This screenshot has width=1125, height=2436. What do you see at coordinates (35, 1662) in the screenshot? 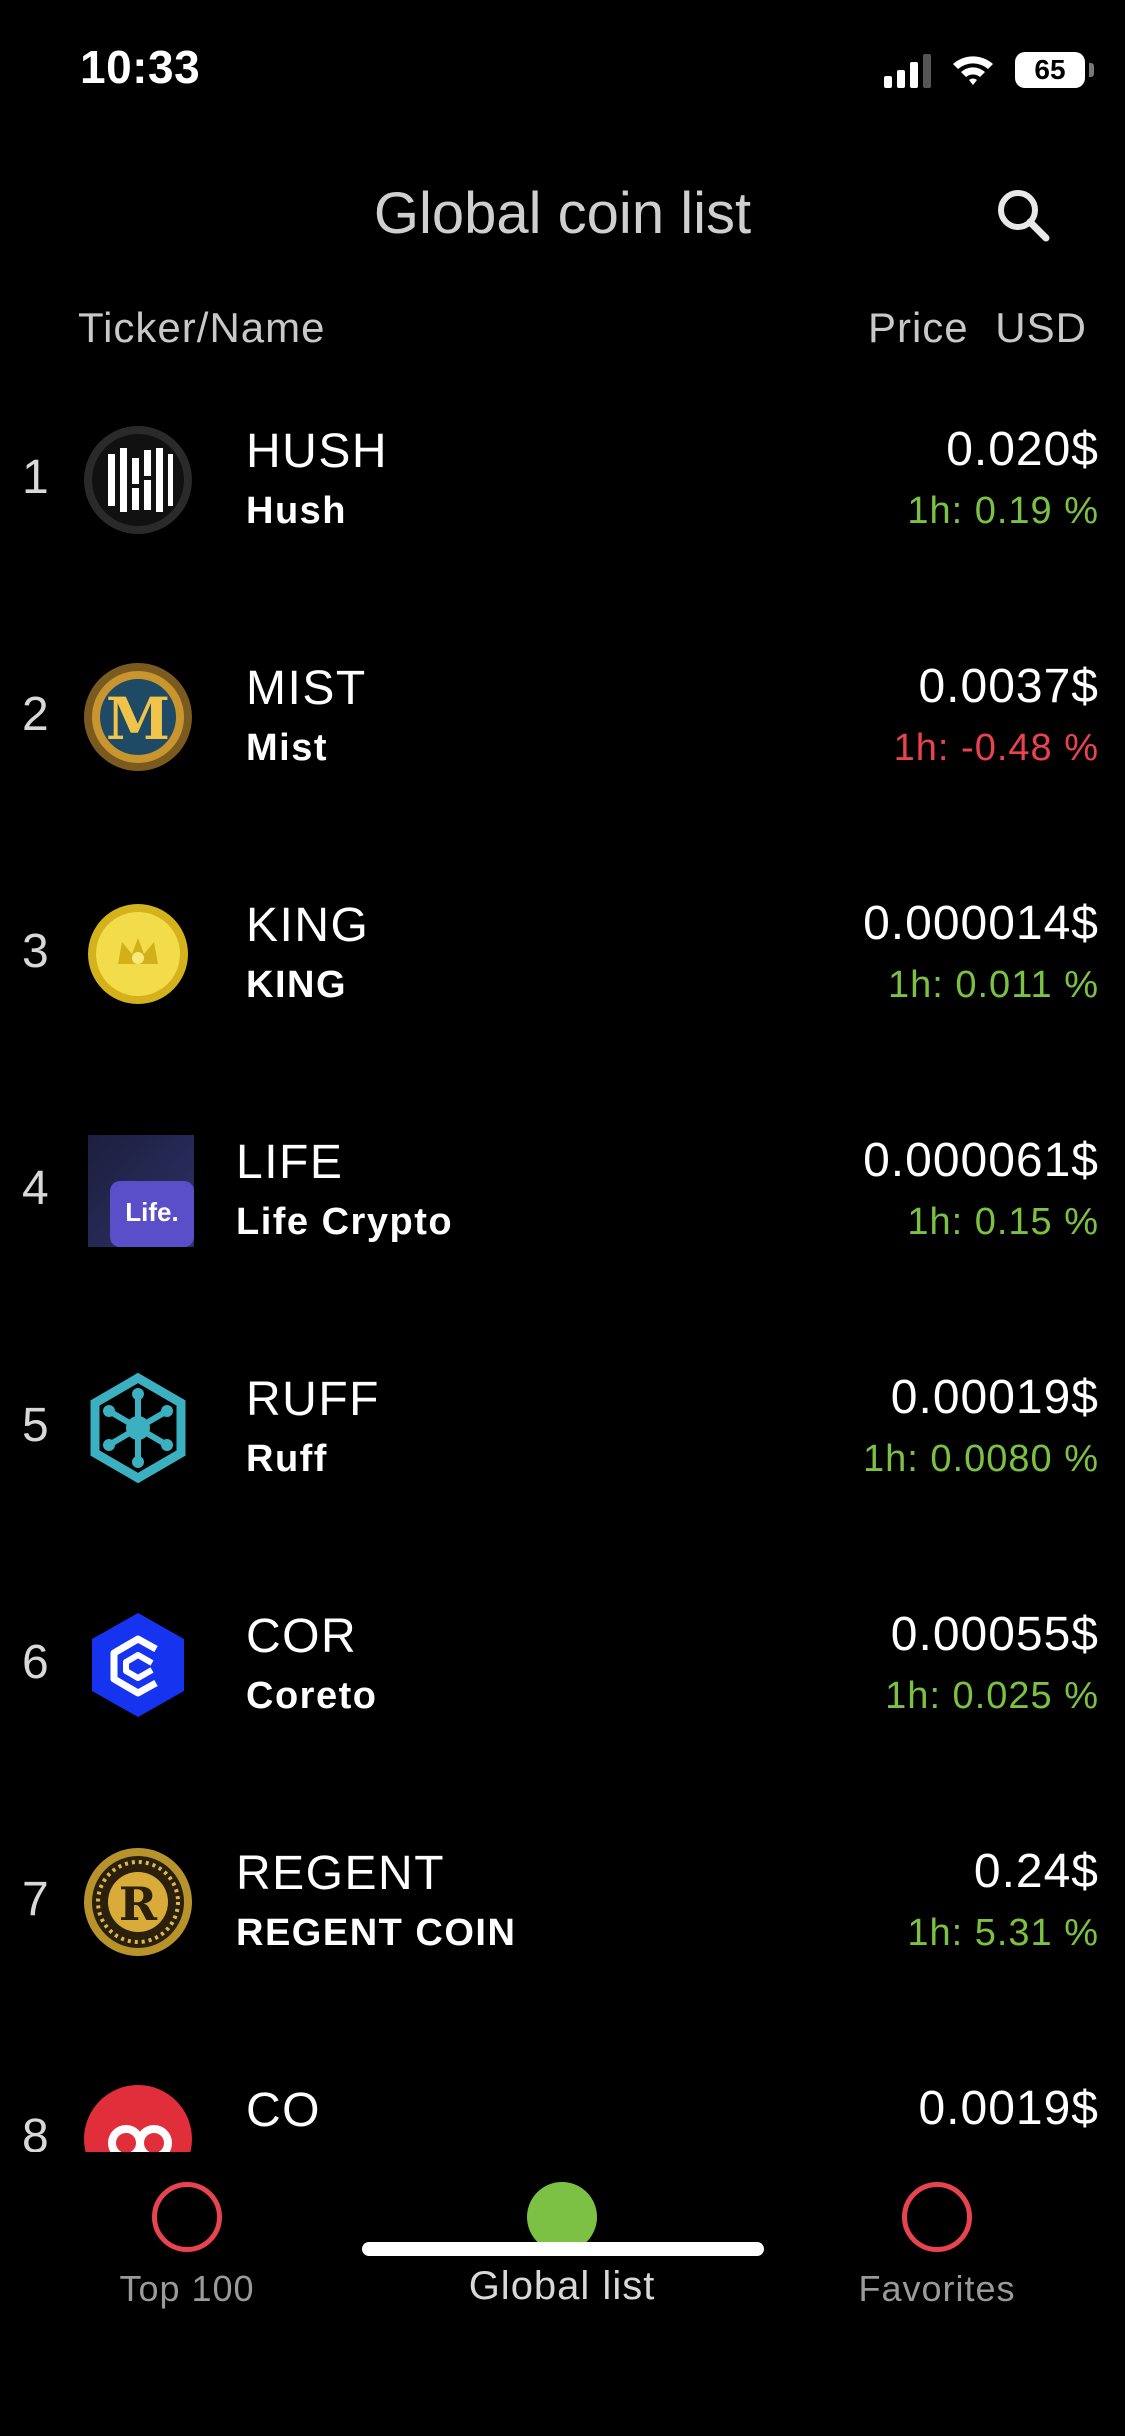
I see `coin-rank: 6` at bounding box center [35, 1662].